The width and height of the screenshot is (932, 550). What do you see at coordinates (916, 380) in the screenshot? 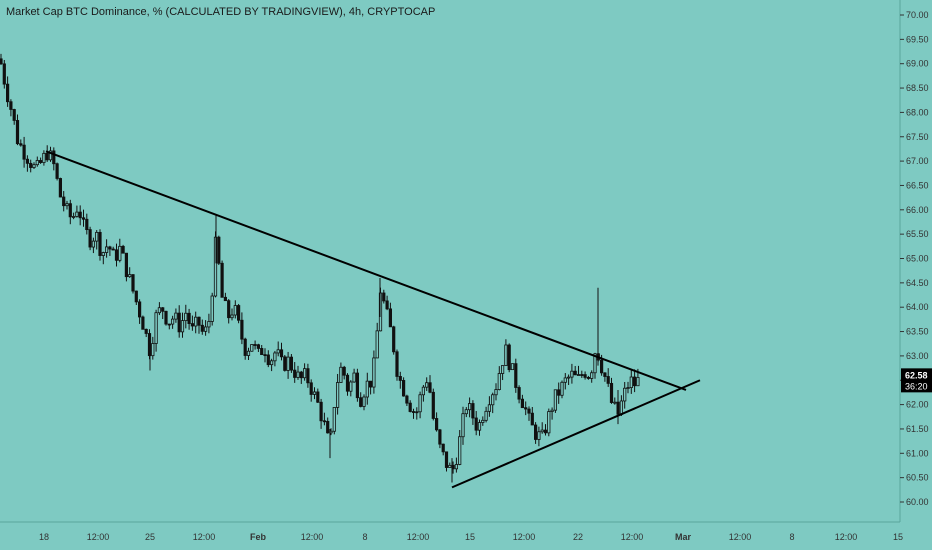
I see `last-price-box` at bounding box center [916, 380].